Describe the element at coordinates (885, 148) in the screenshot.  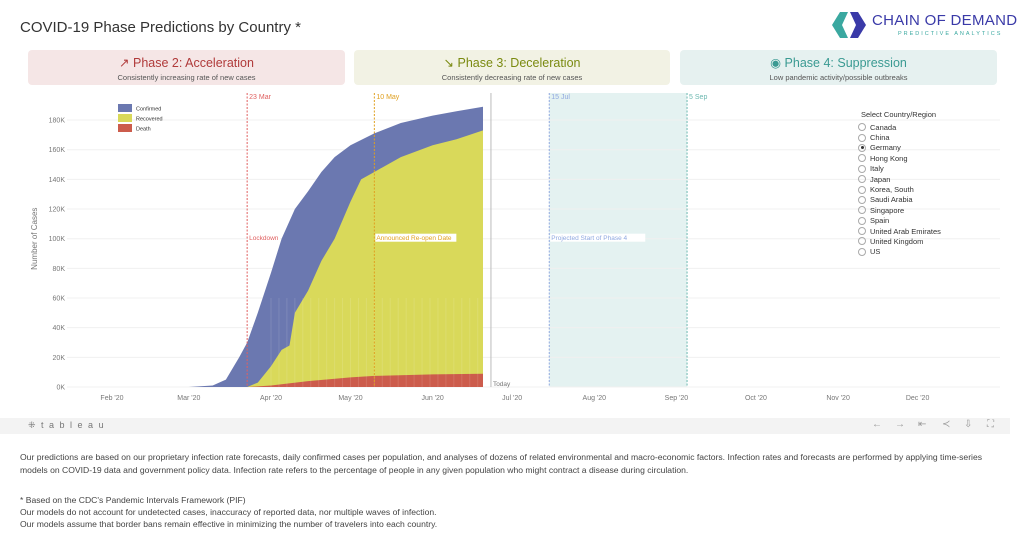
I see `country-label: Germany` at that location.